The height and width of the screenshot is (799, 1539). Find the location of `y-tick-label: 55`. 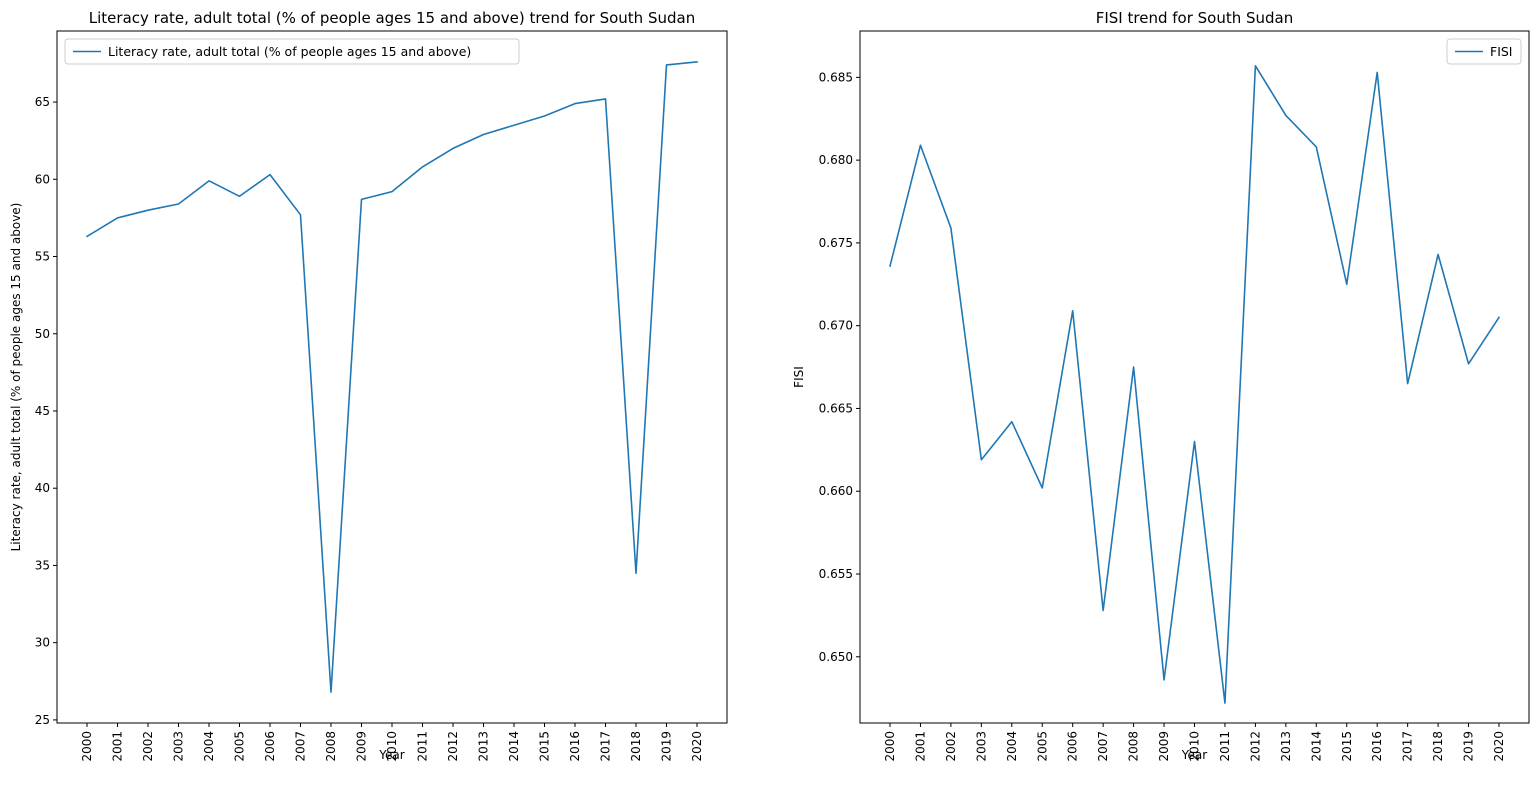

y-tick-label: 55 is located at coordinates (42, 257).